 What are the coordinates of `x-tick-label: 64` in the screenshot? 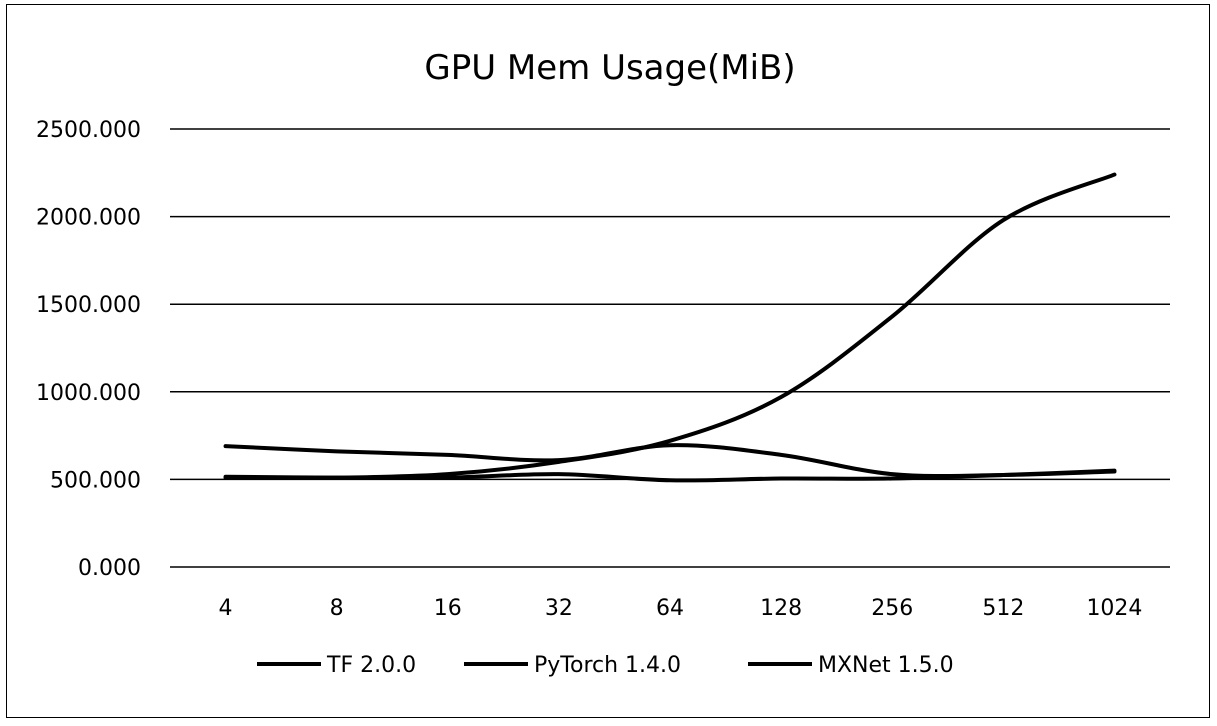 It's located at (670, 608).